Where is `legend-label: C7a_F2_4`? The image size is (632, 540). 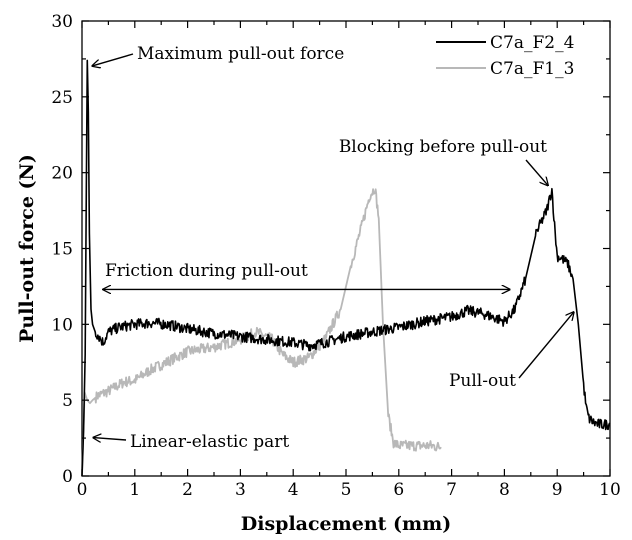
legend-label: C7a_F2_4 is located at coordinates (532, 43).